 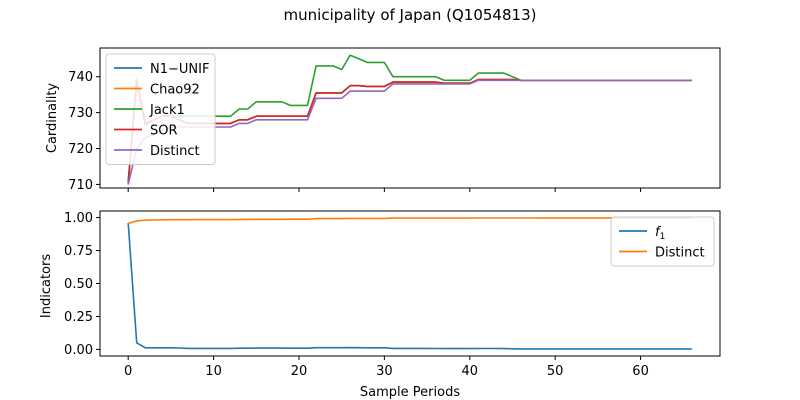 I want to click on x-tick-label: 30, so click(x=384, y=371).